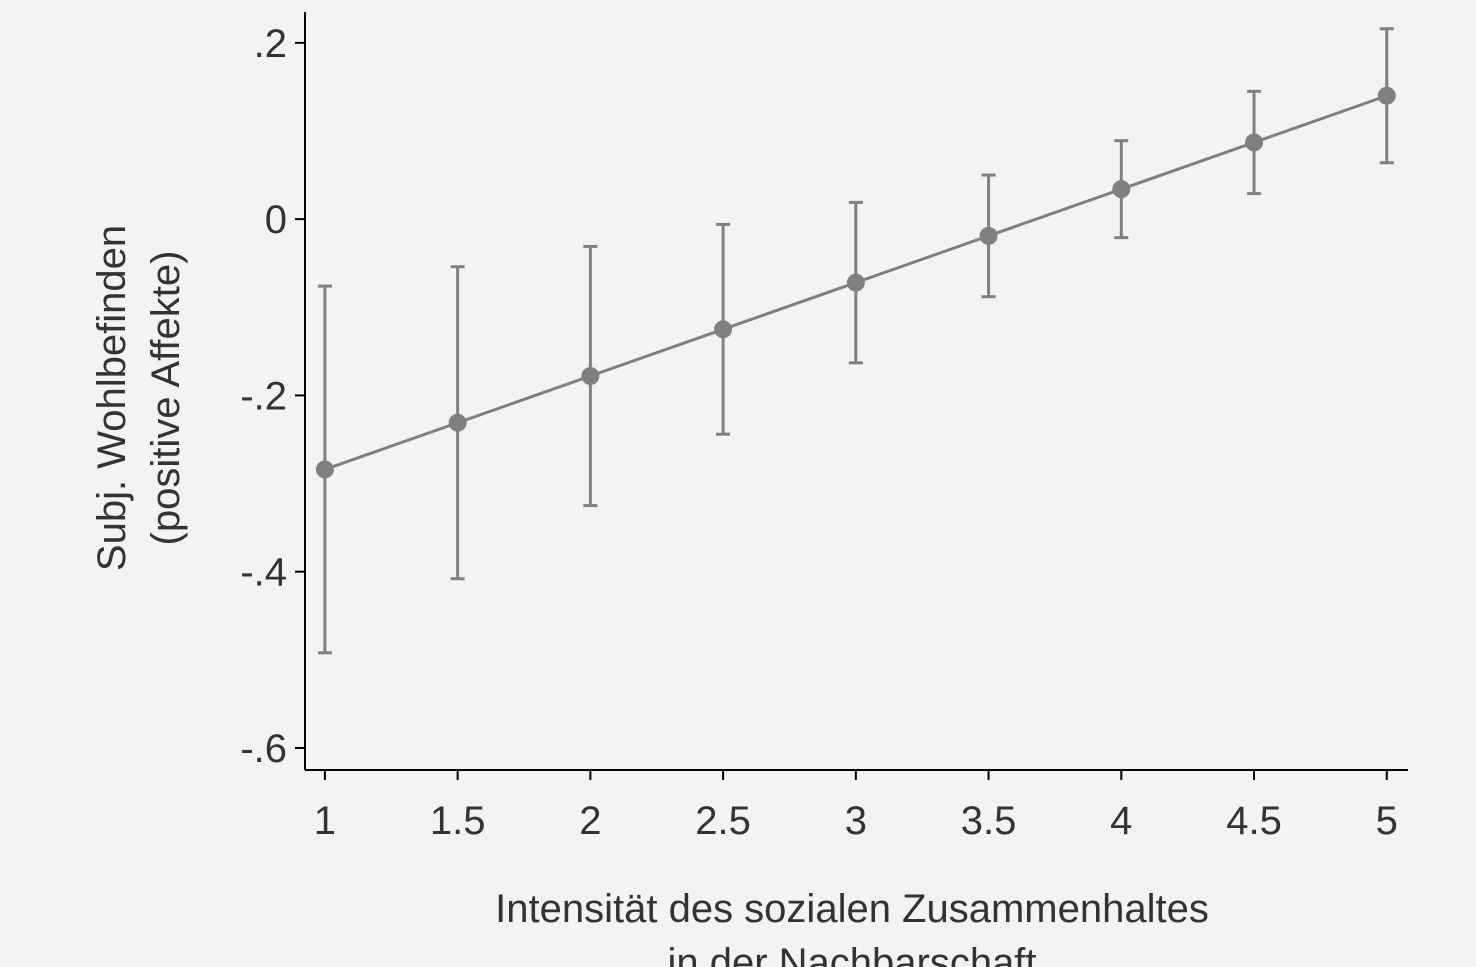 This screenshot has height=967, width=1476. What do you see at coordinates (856, 821) in the screenshot?
I see `x-tick-label: 3` at bounding box center [856, 821].